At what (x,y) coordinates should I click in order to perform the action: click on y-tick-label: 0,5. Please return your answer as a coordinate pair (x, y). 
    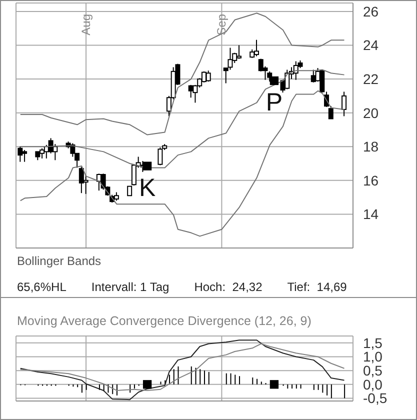
    Looking at the image, I should click on (373, 370).